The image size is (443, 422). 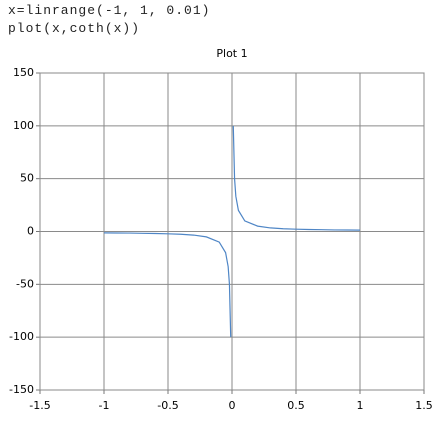 What do you see at coordinates (74, 28) in the screenshot?
I see `code-line: plot(x,coth(x))` at bounding box center [74, 28].